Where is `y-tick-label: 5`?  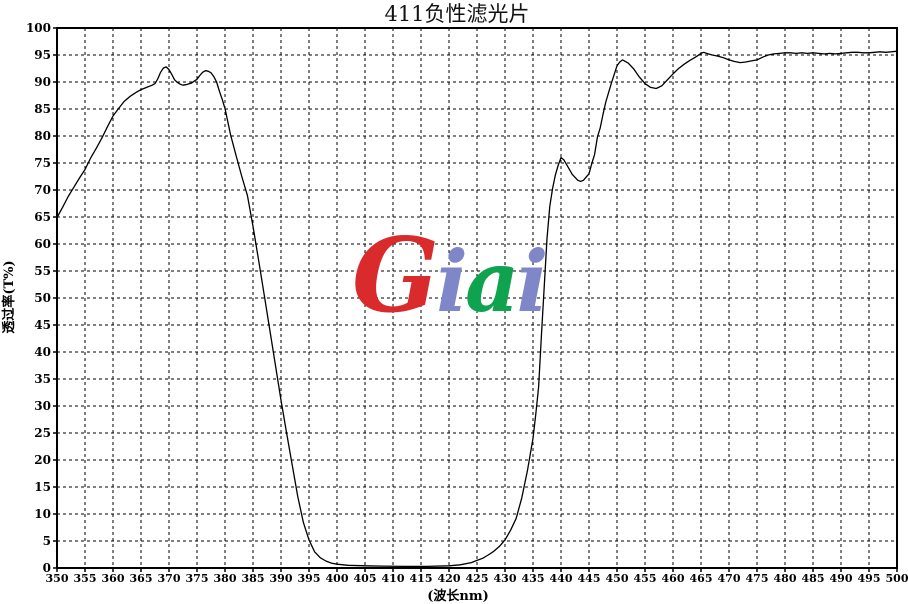 y-tick-label: 5 is located at coordinates (47, 541).